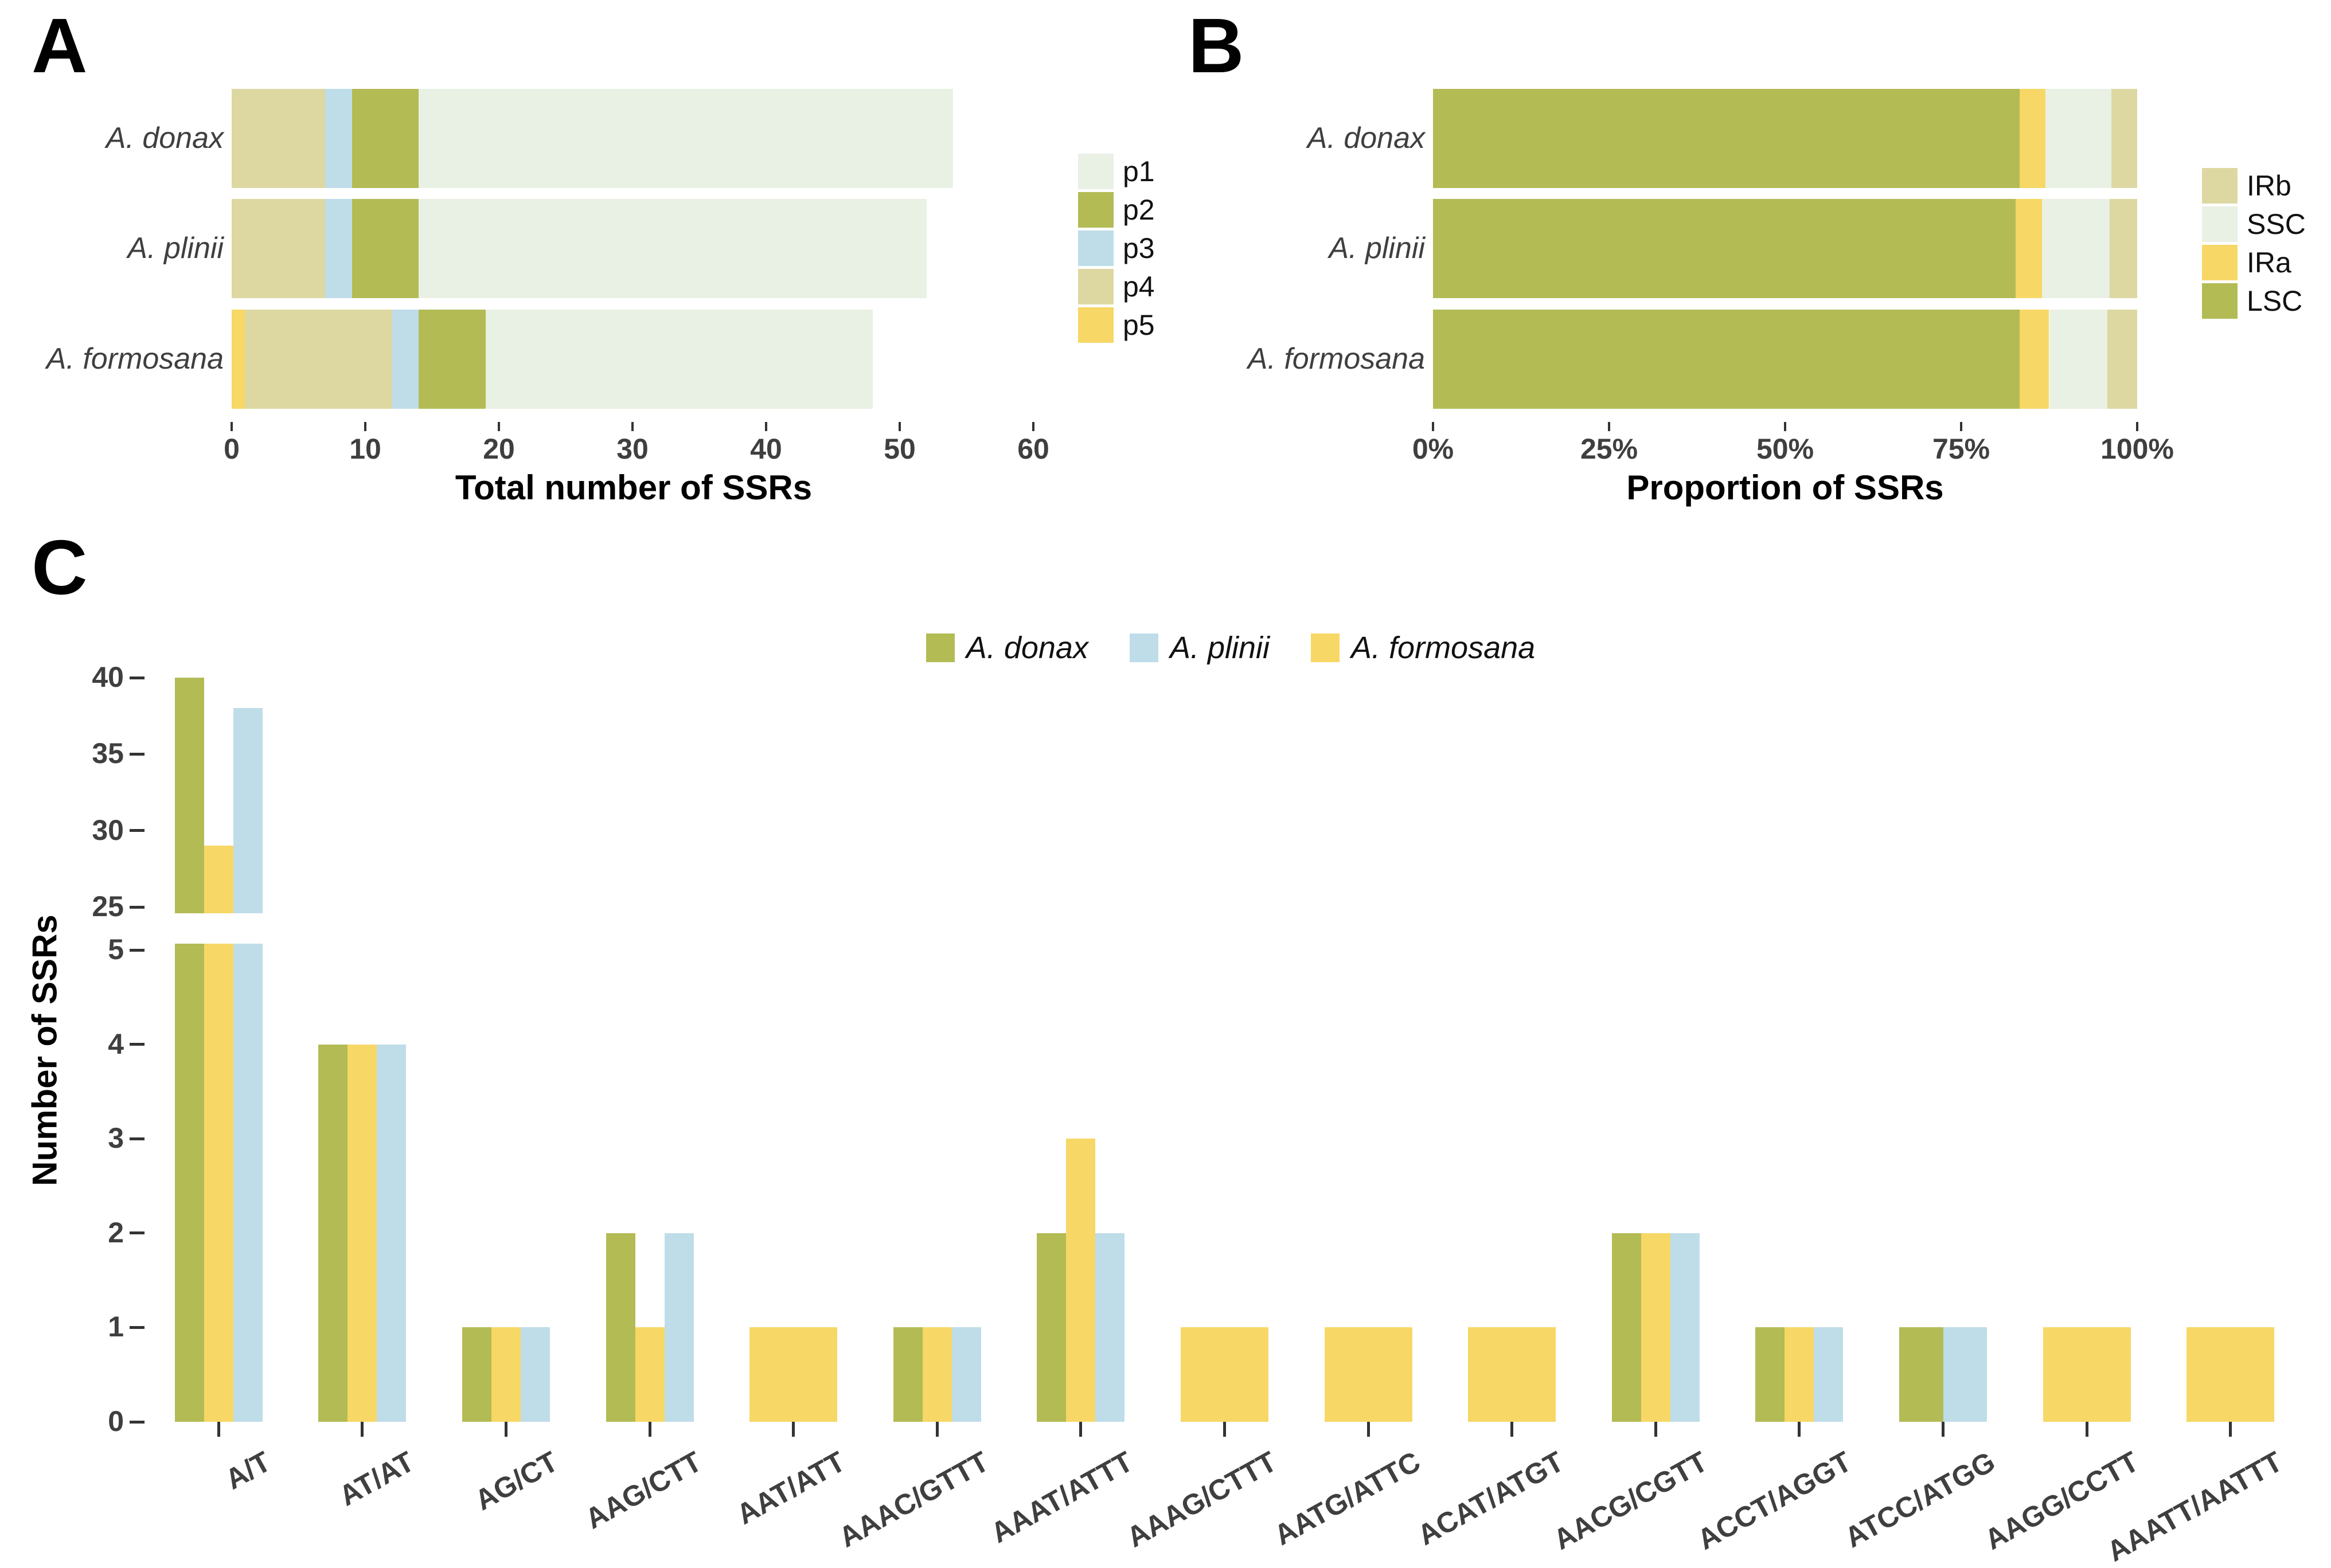  I want to click on bar-upper-A. donax, so click(189, 796).